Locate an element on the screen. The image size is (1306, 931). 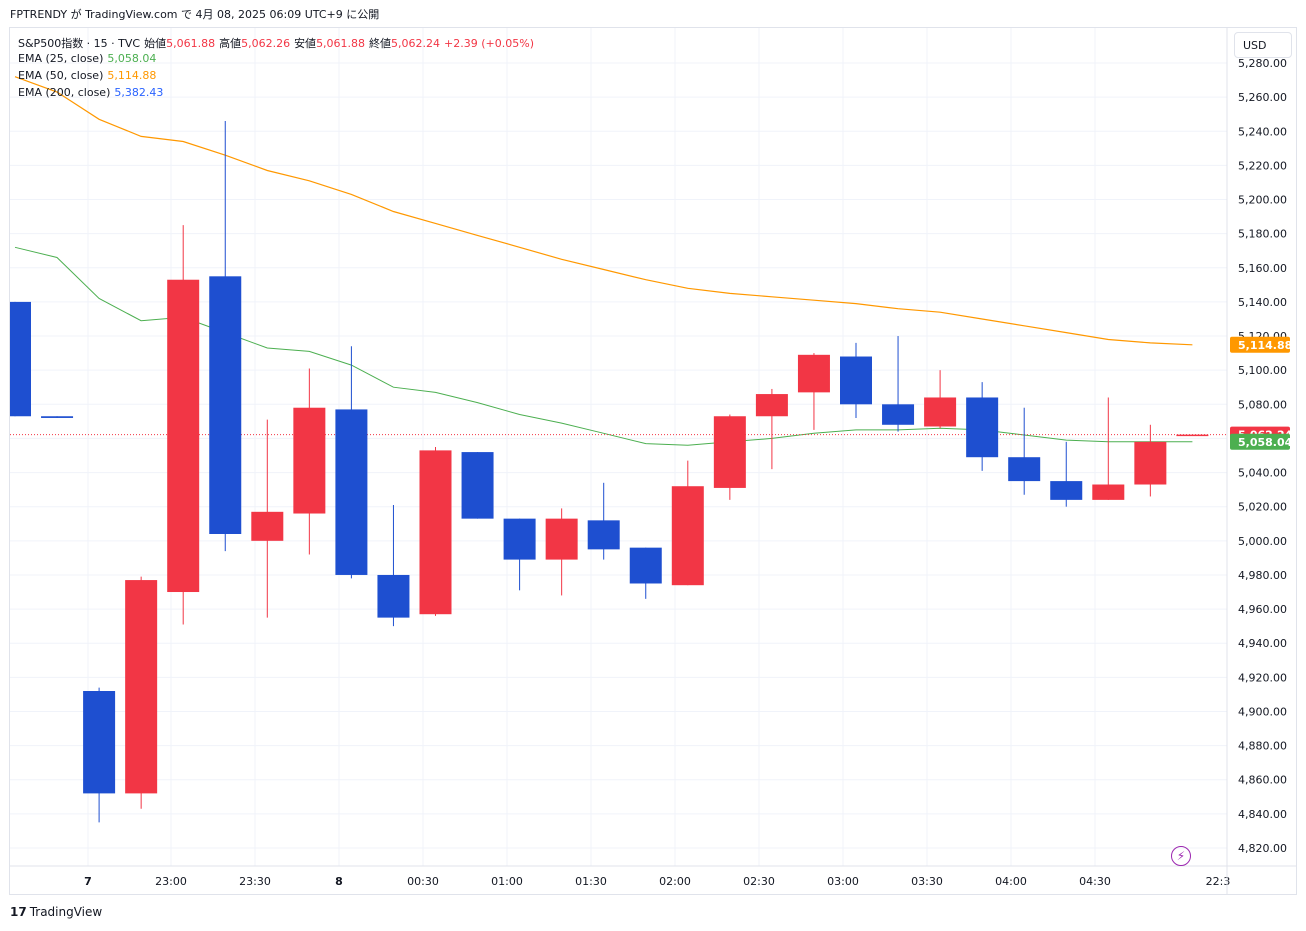
x-tick-label: 00:30 is located at coordinates (423, 881).